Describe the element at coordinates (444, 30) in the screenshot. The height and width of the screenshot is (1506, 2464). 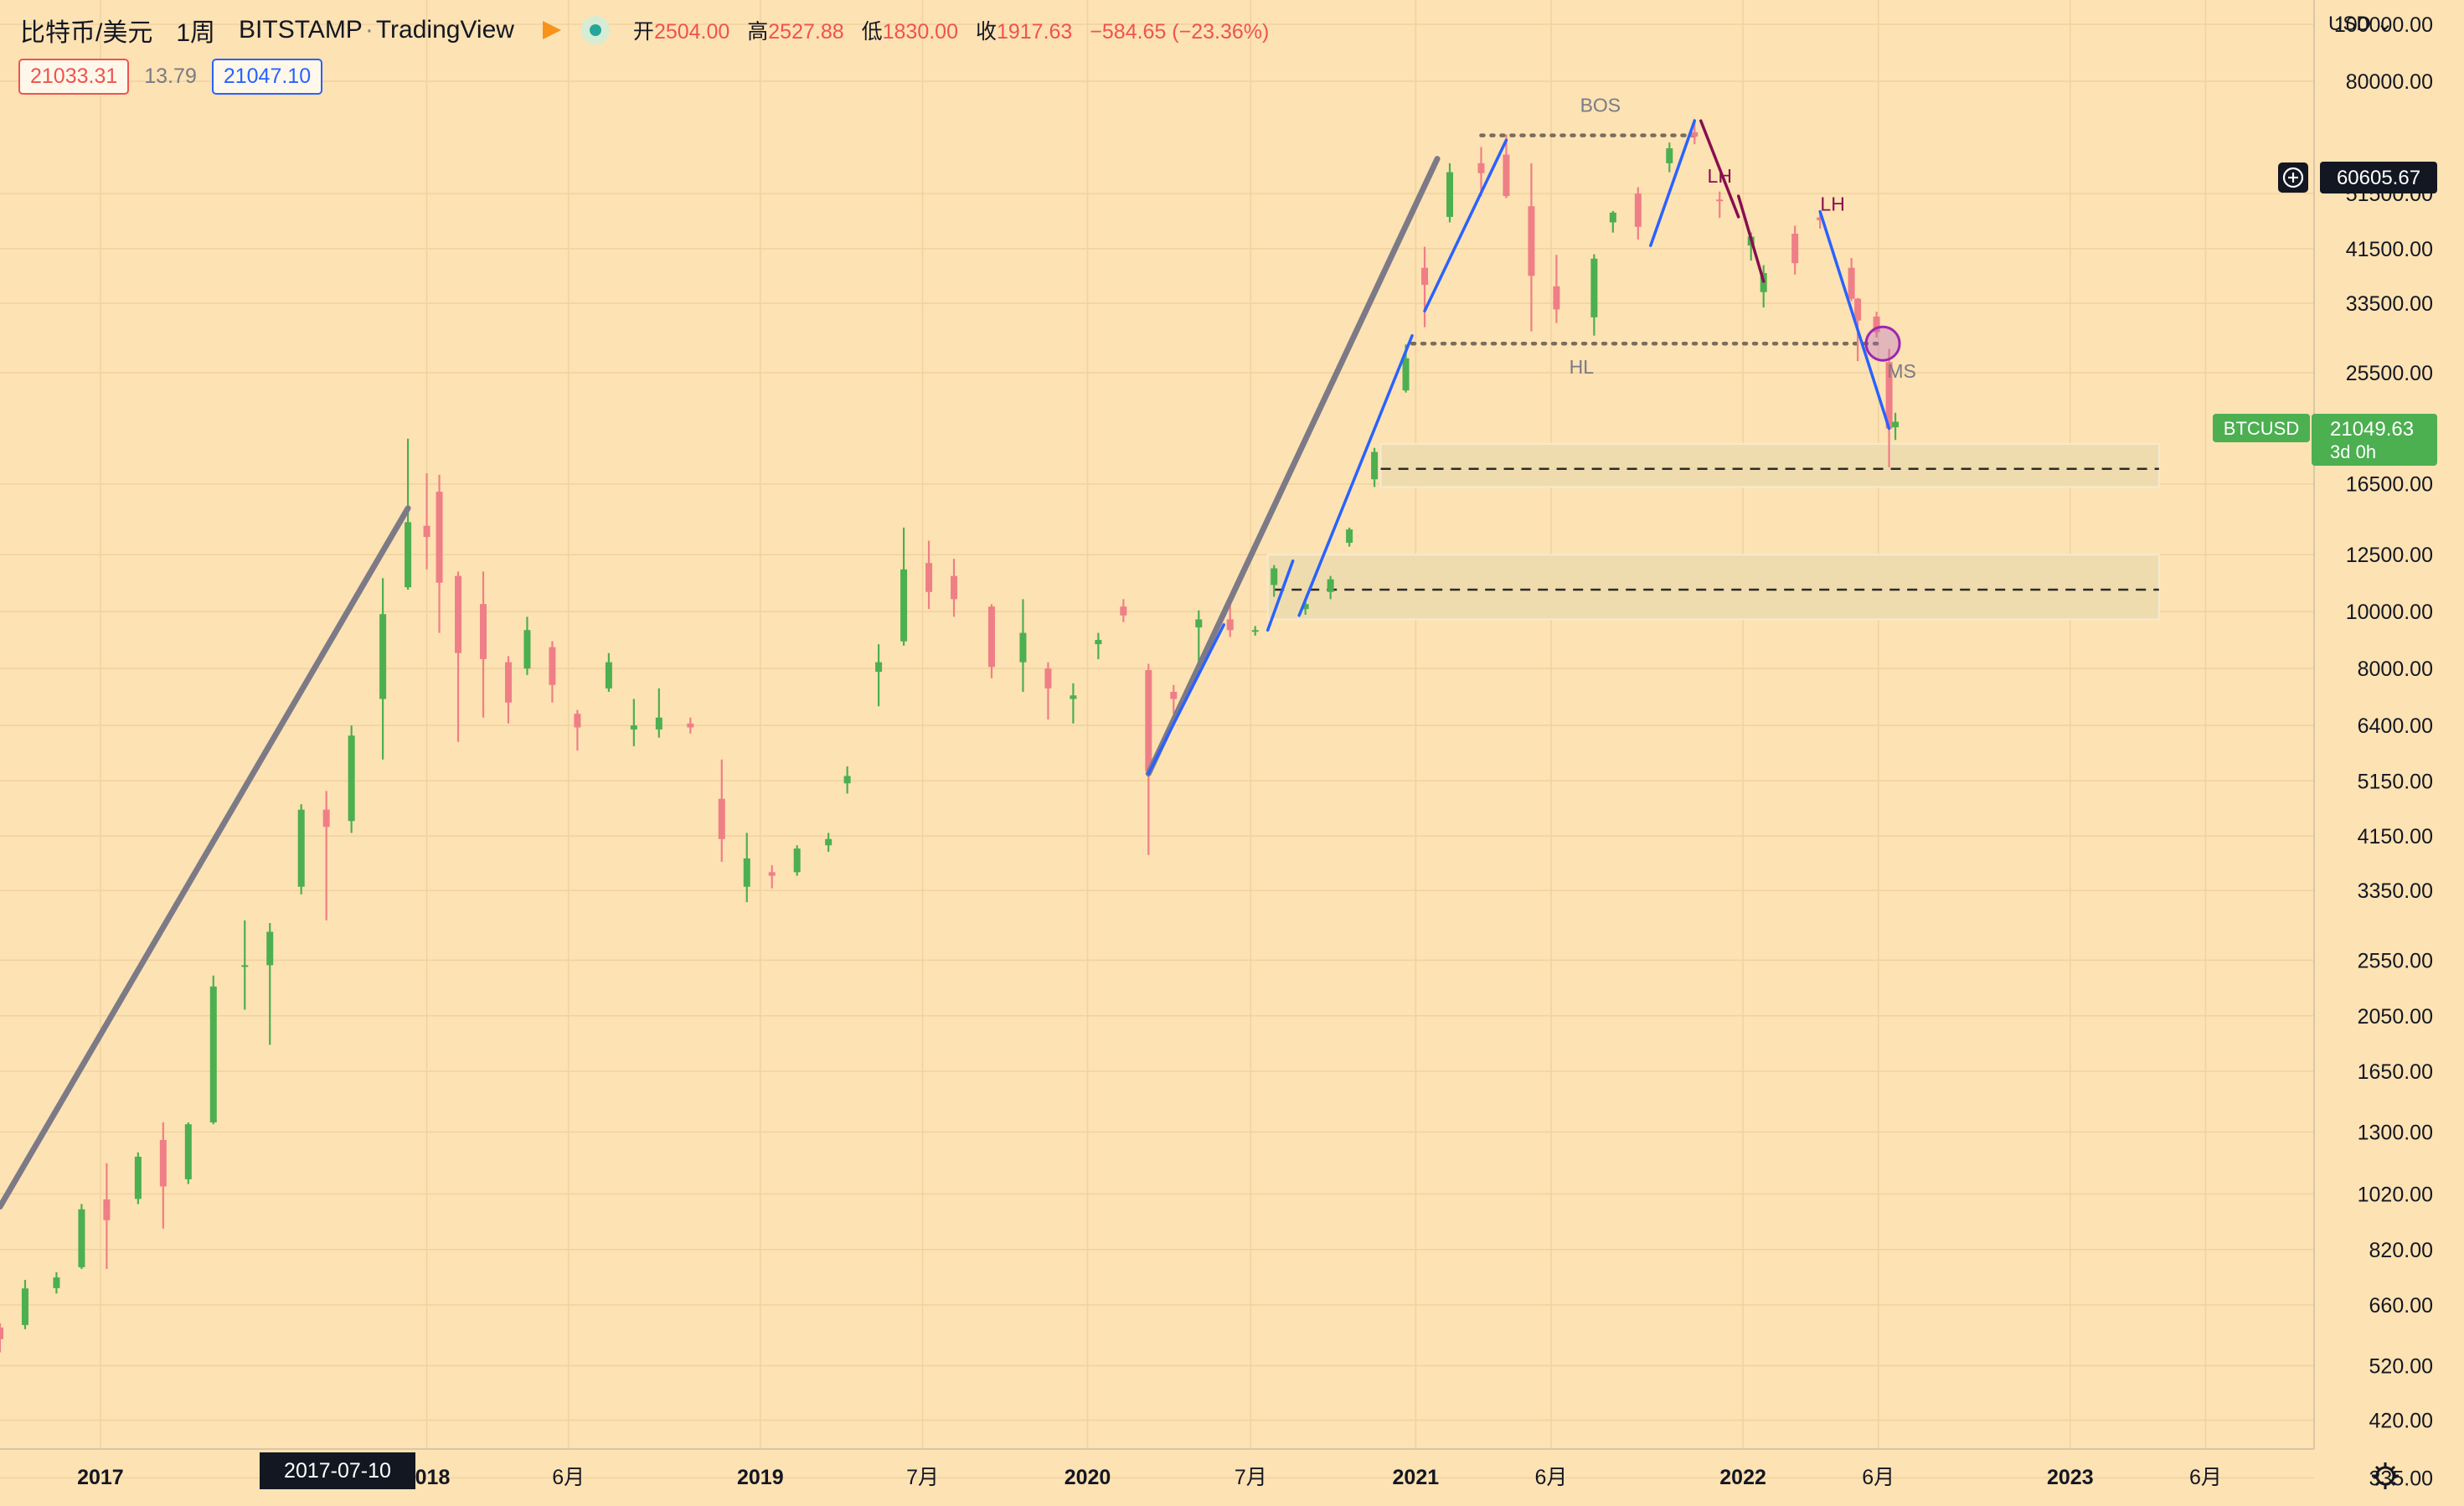
I see `data-source: TradingView` at that location.